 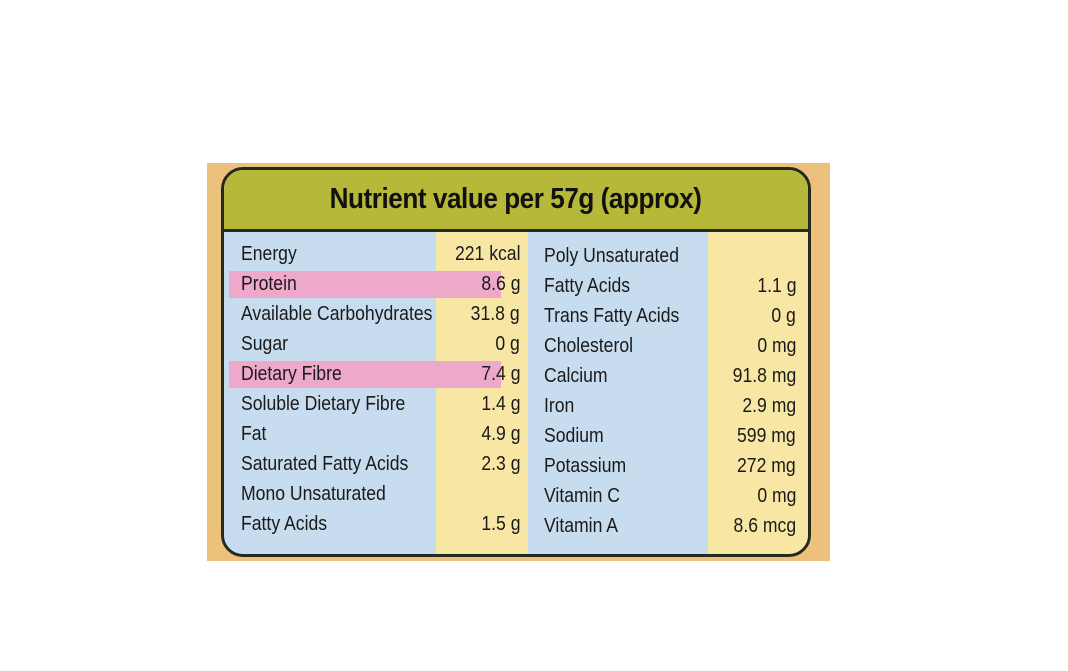 I want to click on nutrient-value: 31.8 g, so click(x=495, y=314).